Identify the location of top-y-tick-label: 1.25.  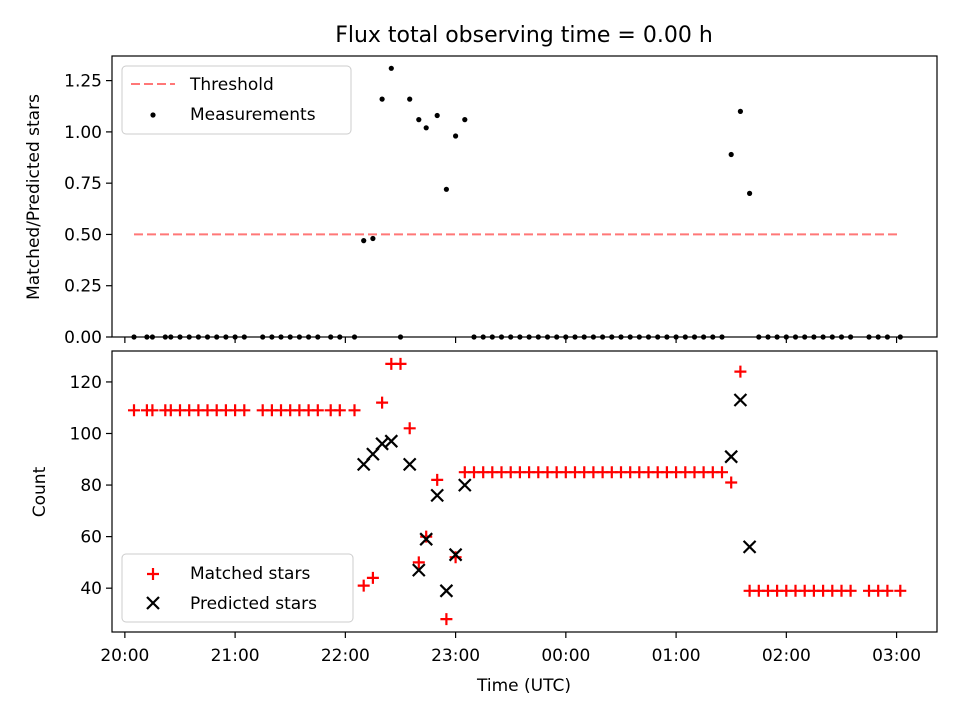
(83, 82).